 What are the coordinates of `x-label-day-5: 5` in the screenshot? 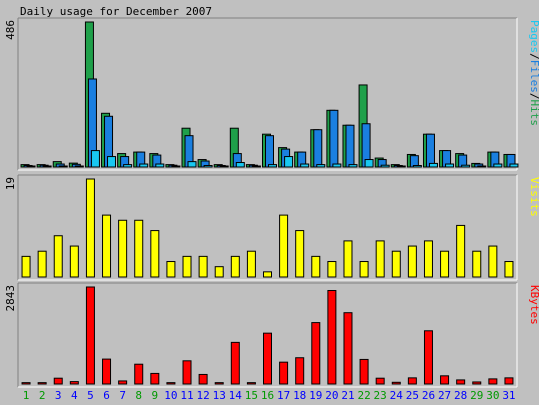 It's located at (90, 395).